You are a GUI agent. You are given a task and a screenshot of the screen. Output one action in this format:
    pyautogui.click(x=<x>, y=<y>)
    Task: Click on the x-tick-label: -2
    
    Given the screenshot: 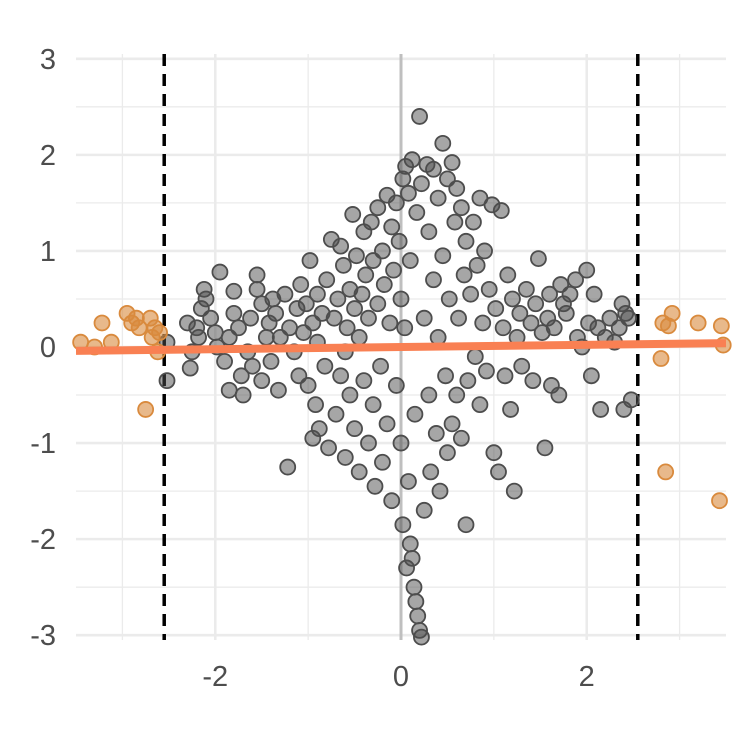 What is the action you would take?
    pyautogui.click(x=215, y=677)
    